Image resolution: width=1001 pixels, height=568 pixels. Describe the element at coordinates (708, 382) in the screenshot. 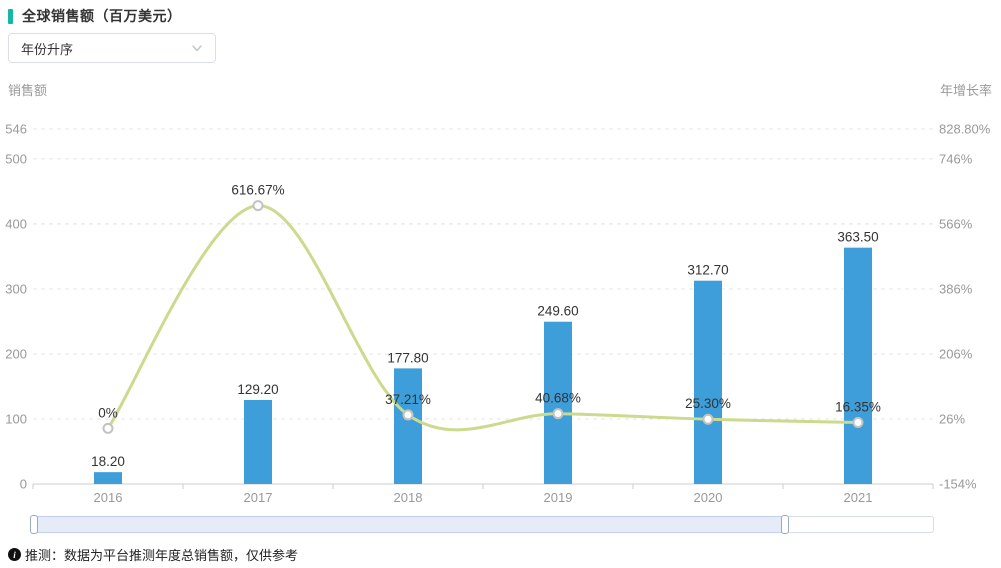

I see `bar-2020` at that location.